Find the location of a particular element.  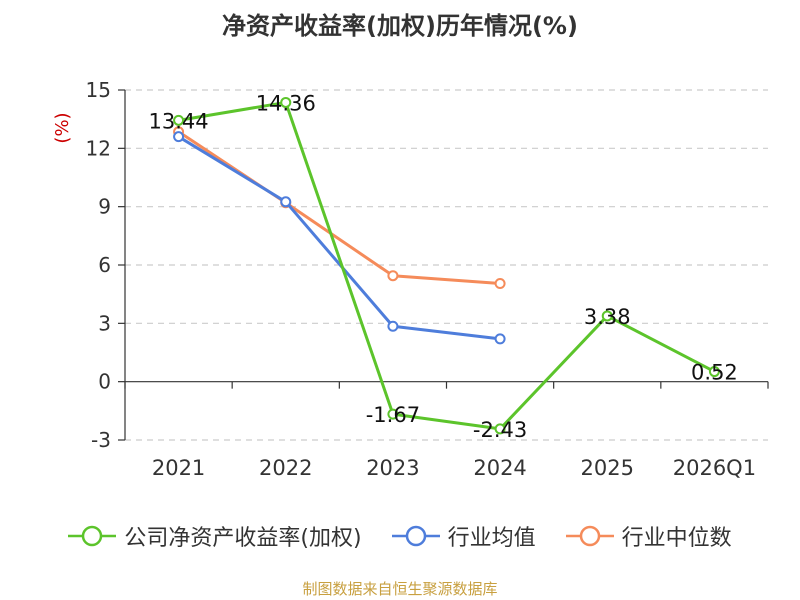

chart-title: 净资产收益率(加权)历年情况(%) is located at coordinates (400, 26).